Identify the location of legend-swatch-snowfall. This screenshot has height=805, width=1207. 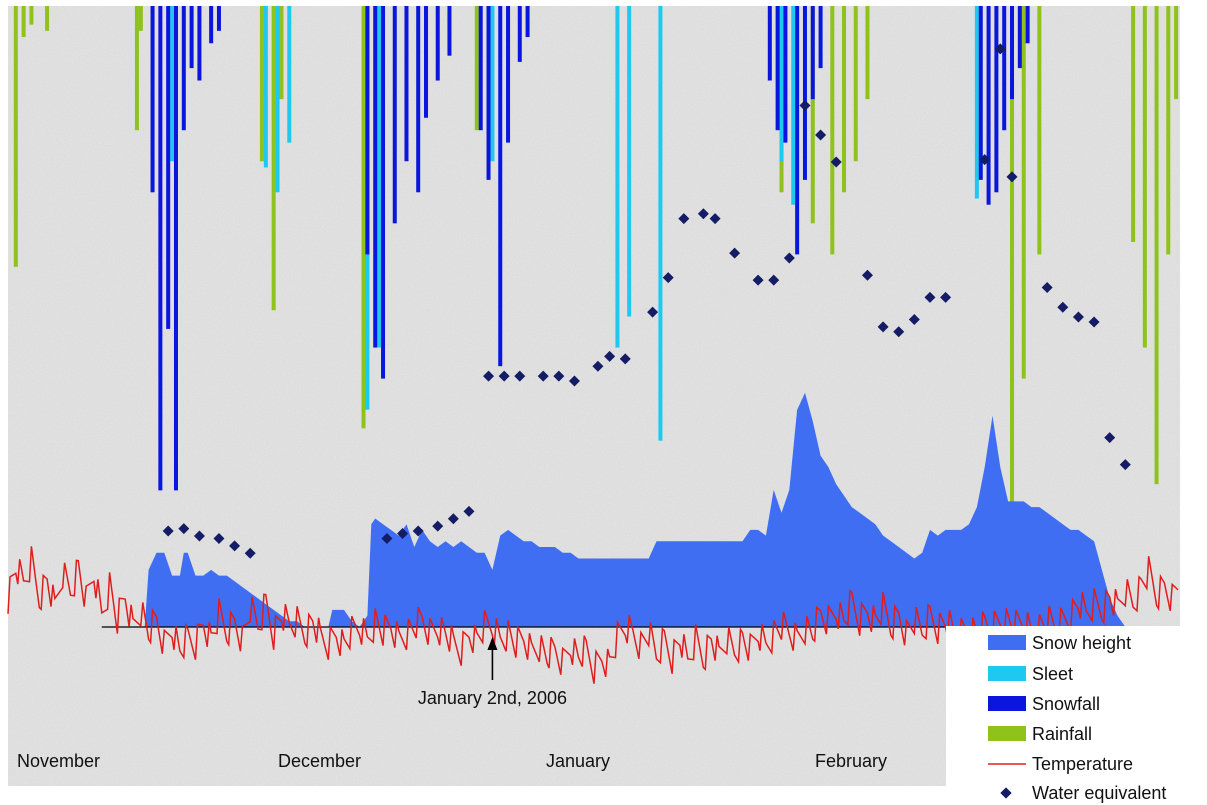
(1007, 703).